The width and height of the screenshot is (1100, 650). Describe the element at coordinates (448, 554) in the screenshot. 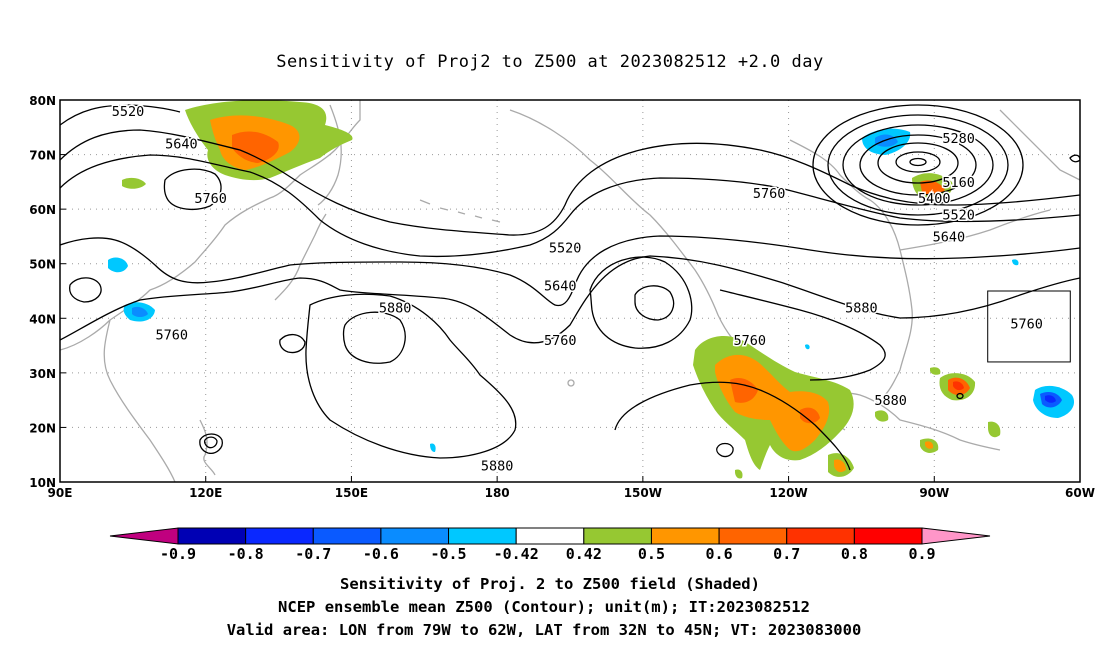

I see `colorbar-label: -0.5` at that location.